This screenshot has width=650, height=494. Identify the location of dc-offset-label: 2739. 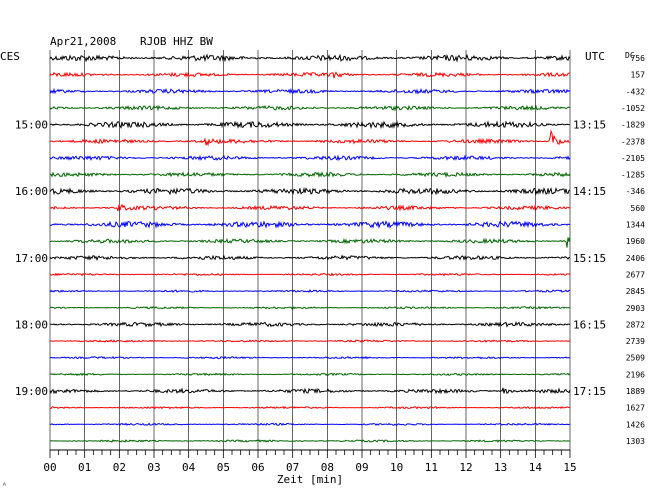
(635, 341).